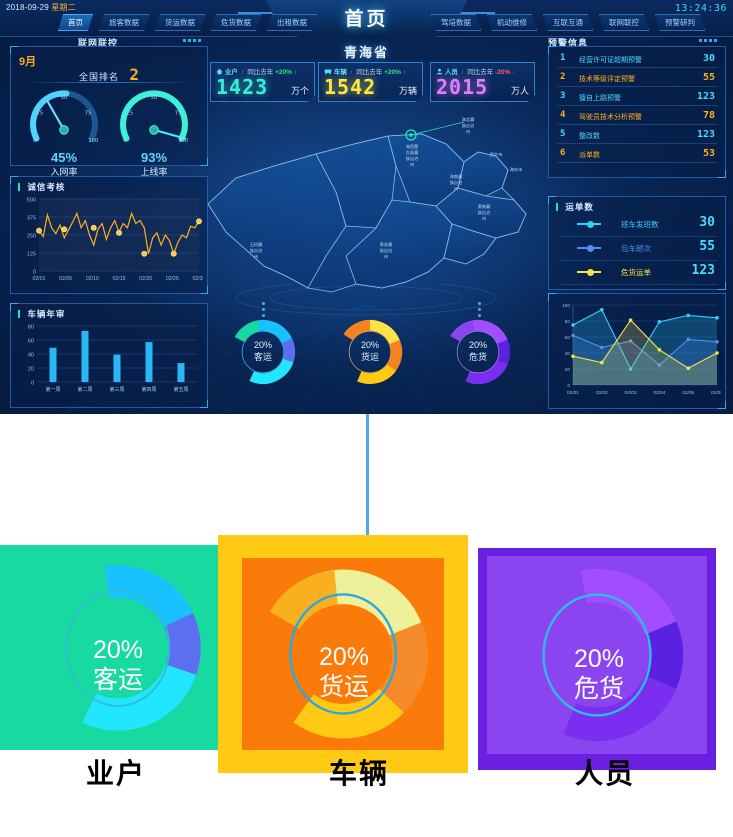 Image resolution: width=733 pixels, height=837 pixels. Describe the element at coordinates (557, 207) in the screenshot. I see `title-accent-bar` at that location.